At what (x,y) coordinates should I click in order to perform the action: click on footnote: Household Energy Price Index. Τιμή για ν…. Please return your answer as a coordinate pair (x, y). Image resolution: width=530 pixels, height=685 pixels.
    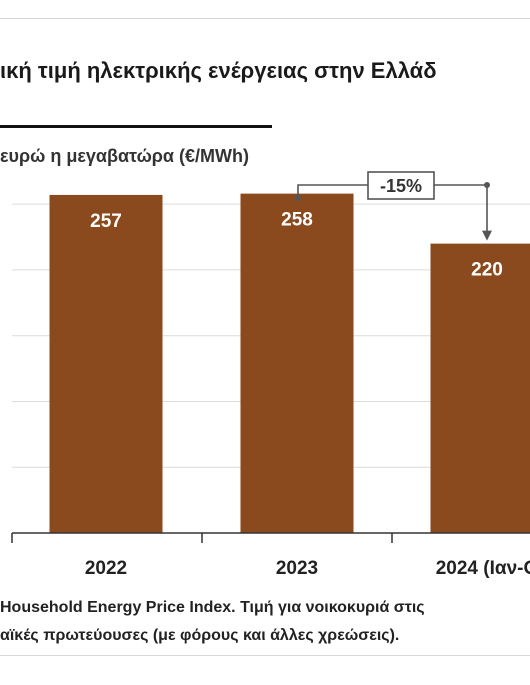
    Looking at the image, I should click on (265, 622).